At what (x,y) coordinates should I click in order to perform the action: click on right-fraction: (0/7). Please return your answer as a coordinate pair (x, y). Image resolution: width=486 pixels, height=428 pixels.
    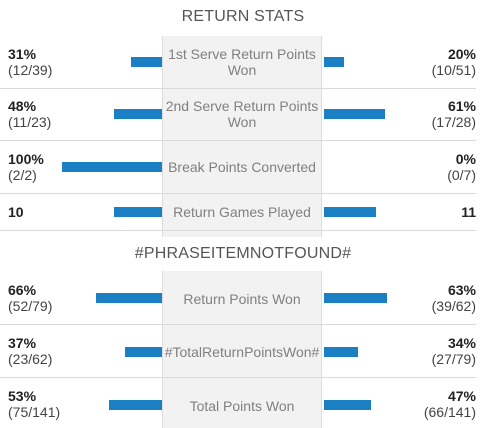
    Looking at the image, I should click on (461, 175).